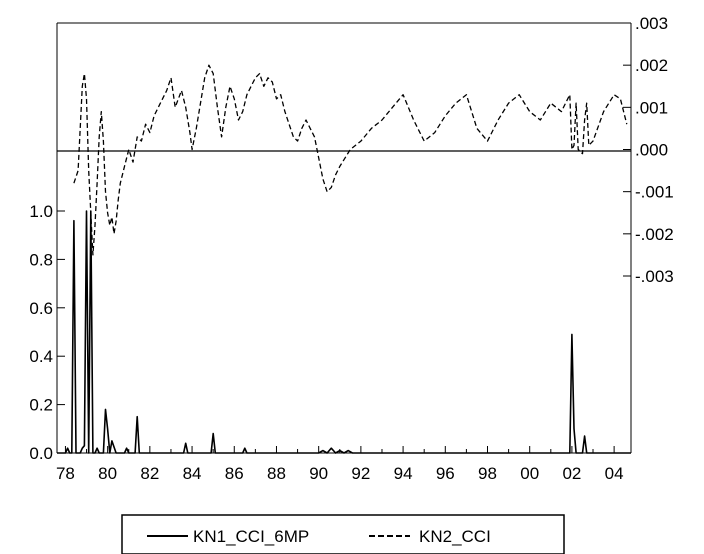 The width and height of the screenshot is (704, 554). Describe the element at coordinates (47, 332) in the screenshot. I see `left-axis: 0.0 0.2 0.4 0.6 0.8 1.0` at that location.